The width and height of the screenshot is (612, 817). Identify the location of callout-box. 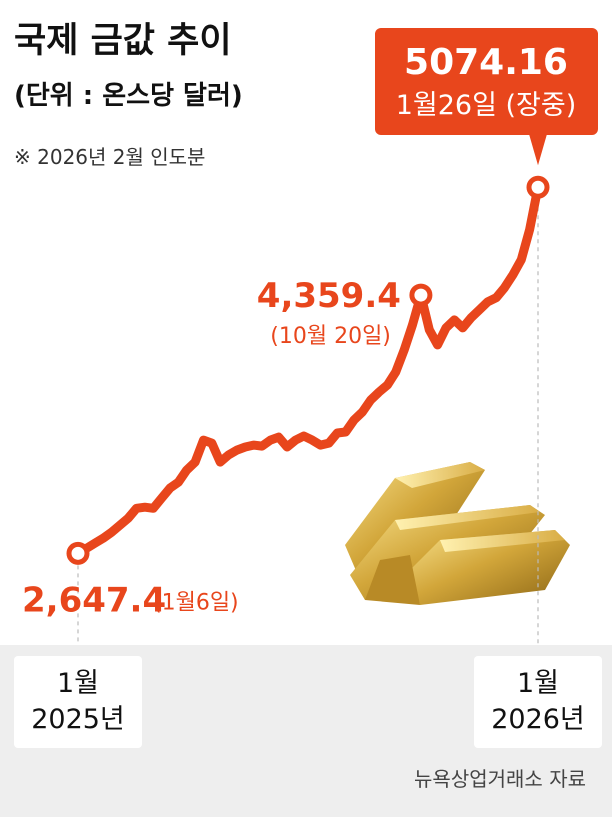
(486, 81).